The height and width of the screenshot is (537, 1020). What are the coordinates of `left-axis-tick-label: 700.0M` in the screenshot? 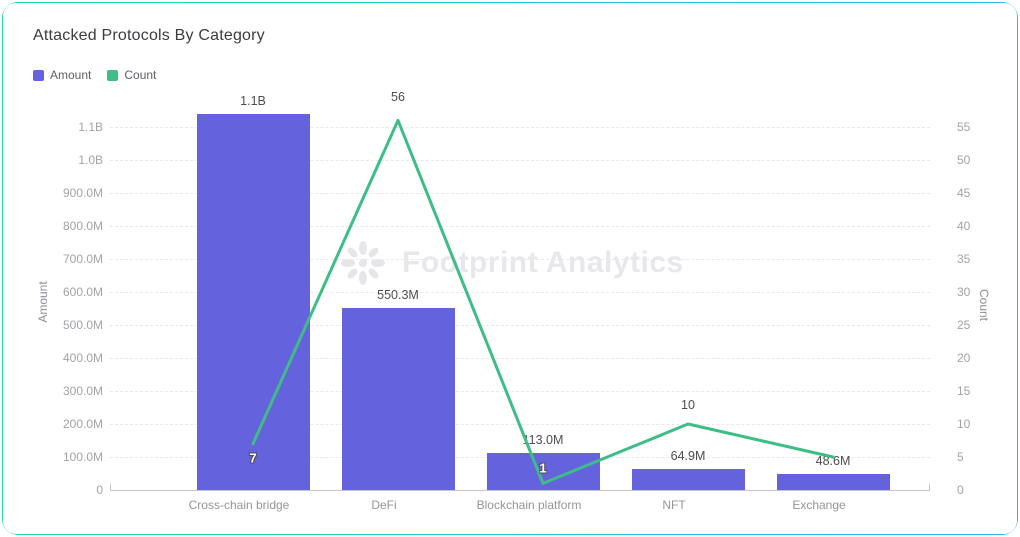 It's located at (82, 259).